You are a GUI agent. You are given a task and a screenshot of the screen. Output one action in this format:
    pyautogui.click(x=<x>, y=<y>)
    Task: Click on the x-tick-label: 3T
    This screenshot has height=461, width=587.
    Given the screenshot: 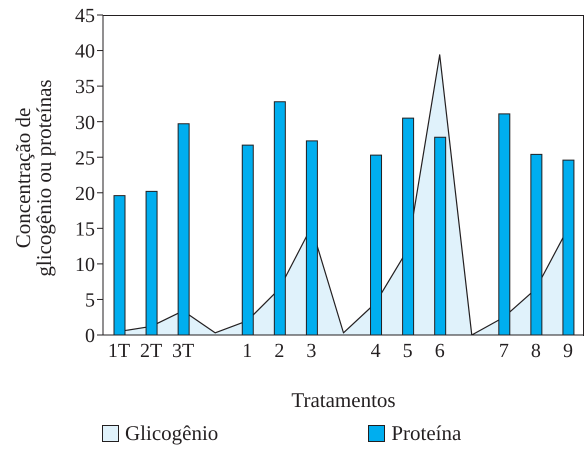 What is the action you would take?
    pyautogui.click(x=183, y=351)
    